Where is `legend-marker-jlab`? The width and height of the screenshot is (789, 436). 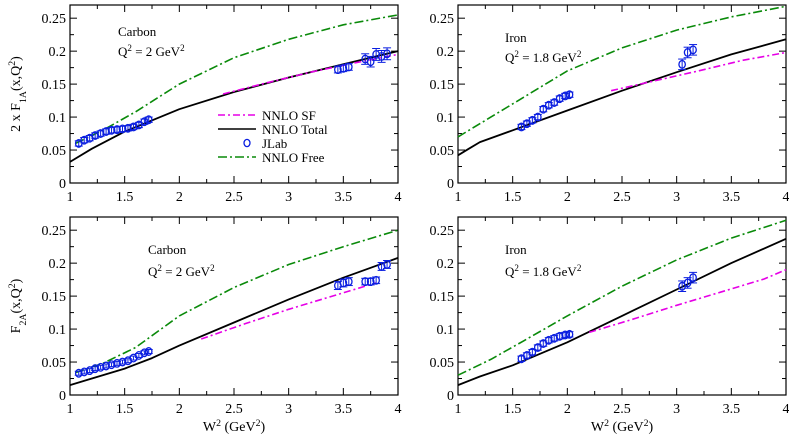 legend-marker-jlab is located at coordinates (247, 143).